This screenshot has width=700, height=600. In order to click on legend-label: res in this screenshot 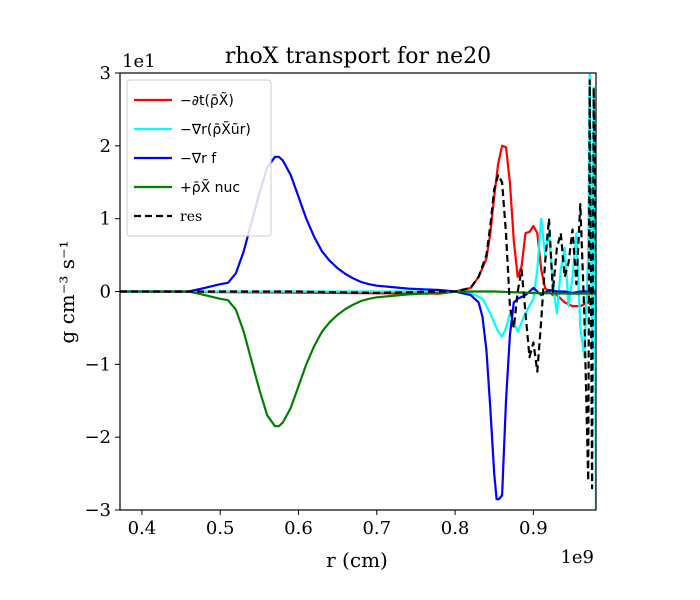, I will do `click(191, 217)`.